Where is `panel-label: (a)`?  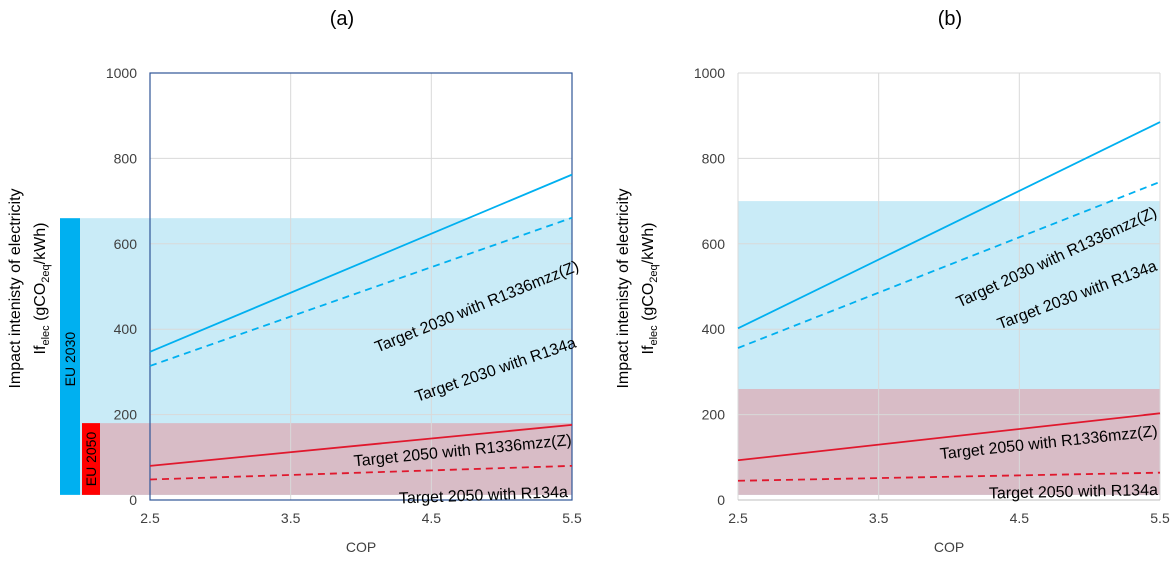 panel-label: (a) is located at coordinates (342, 19).